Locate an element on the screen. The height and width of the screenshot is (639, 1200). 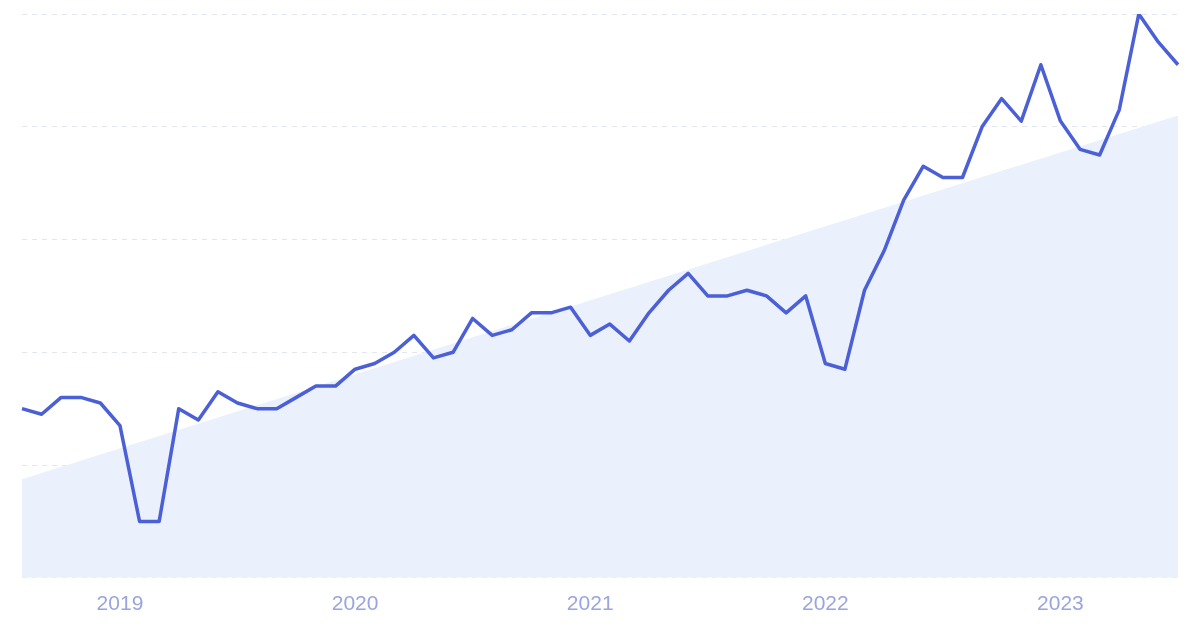
x-tick-label: 2019 is located at coordinates (120, 603).